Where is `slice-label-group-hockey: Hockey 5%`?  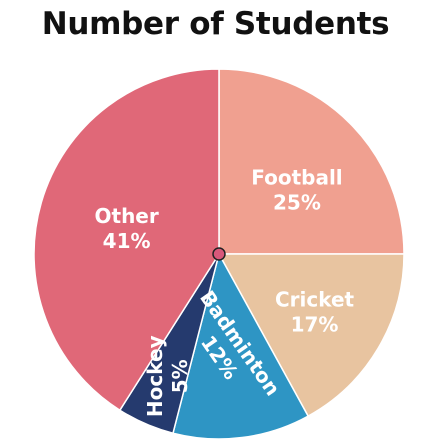 slice-label-group-hockey: Hockey 5% is located at coordinates (167, 376).